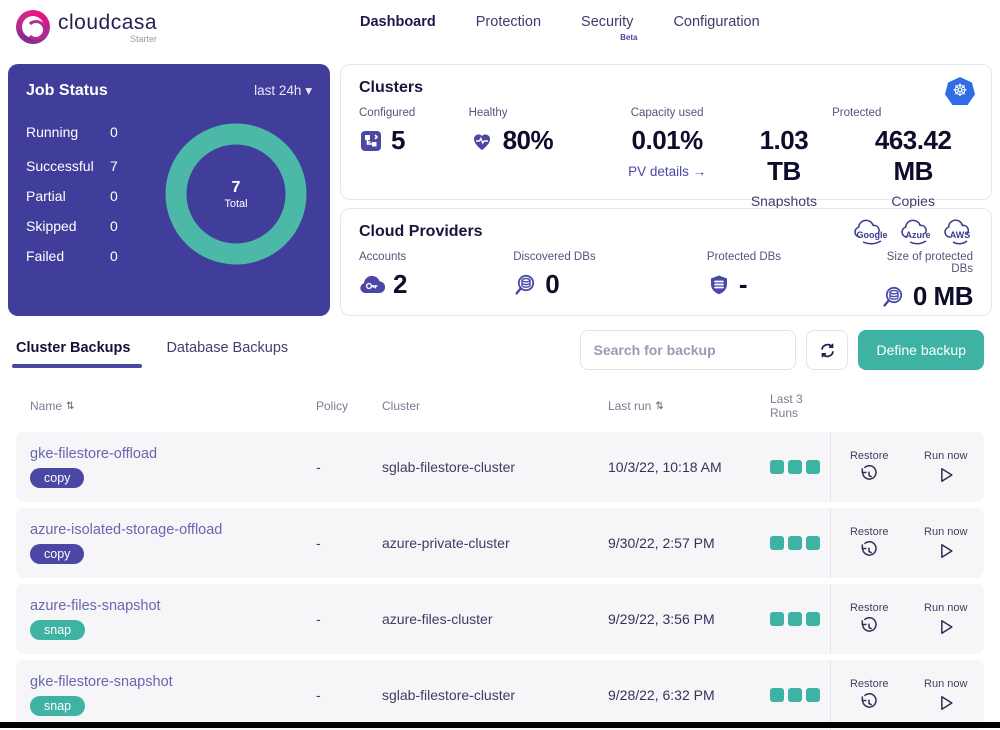 This screenshot has width=1000, height=730. What do you see at coordinates (33, 27) in the screenshot?
I see `cloudcasa-logo-icon` at bounding box center [33, 27].